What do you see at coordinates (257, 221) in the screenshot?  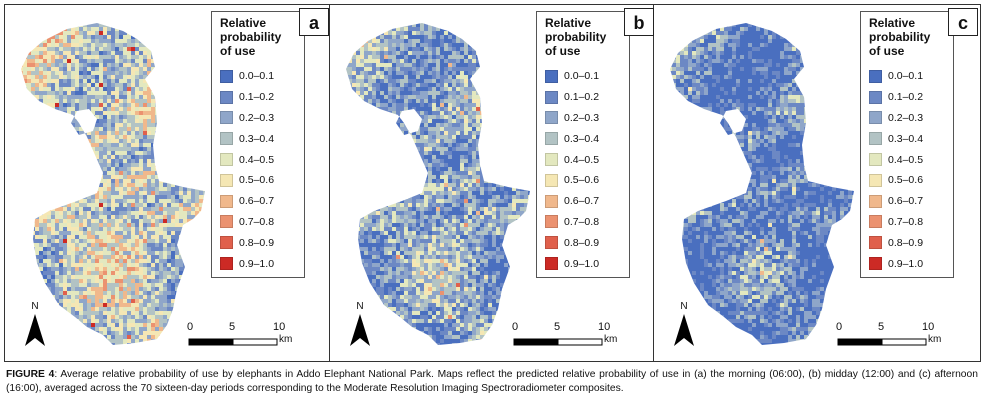 I see `legend-label: 0.7–0.8` at bounding box center [257, 221].